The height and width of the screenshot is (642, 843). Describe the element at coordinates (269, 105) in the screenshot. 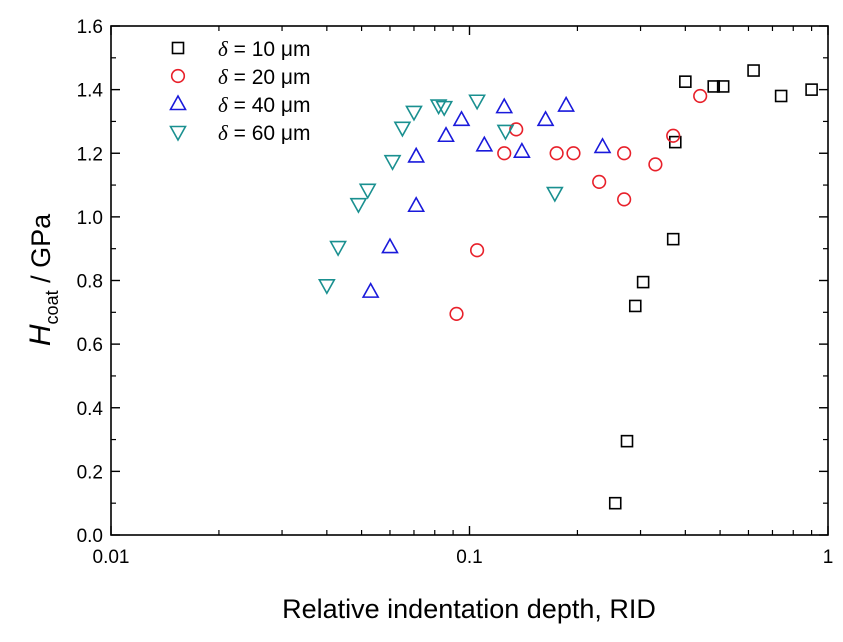

I see `legend-value: = 40 μm` at that location.